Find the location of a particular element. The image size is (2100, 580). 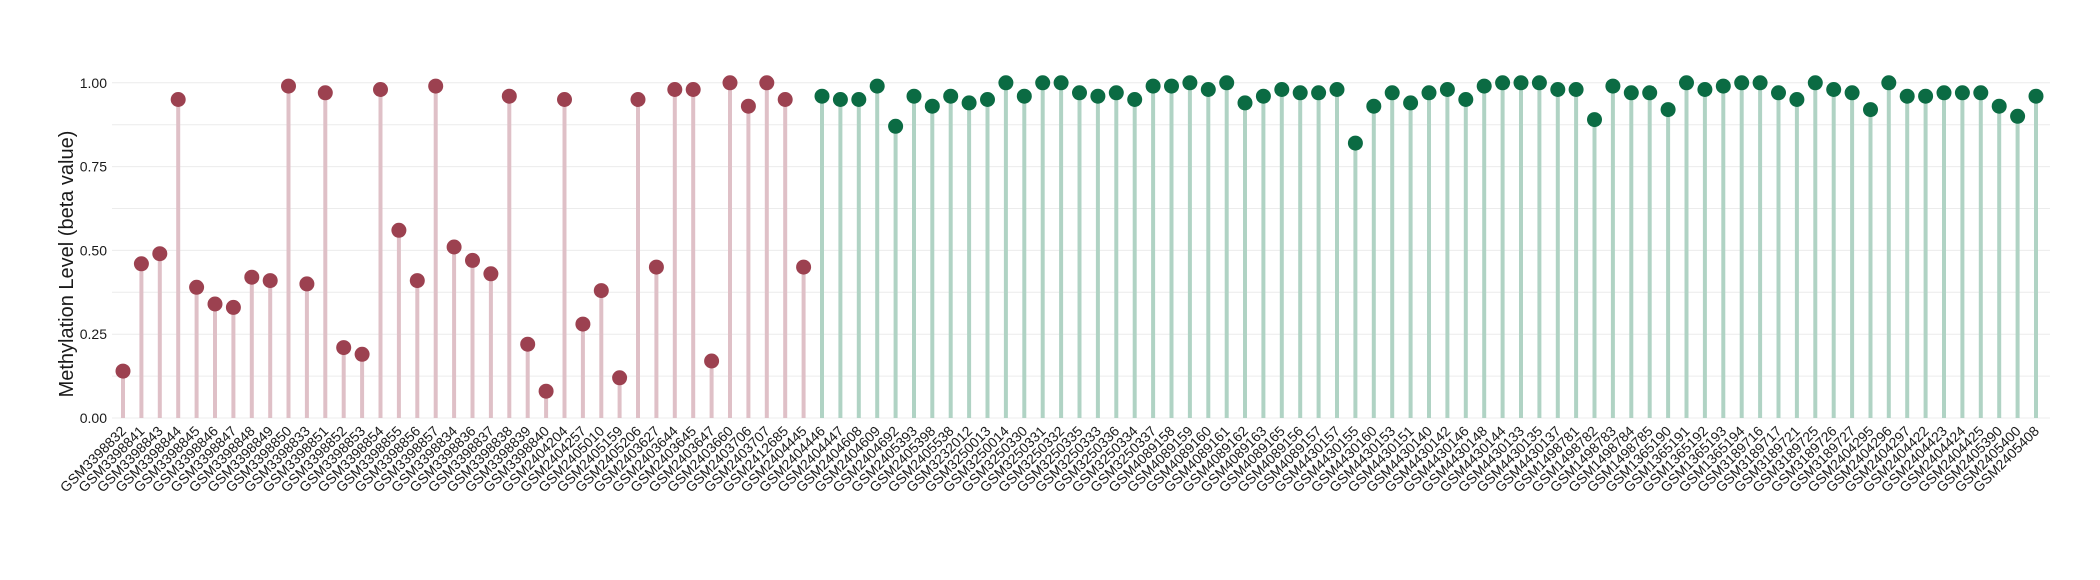

y-axis-ticks: 0.00 0.25 0.50 0.75 1.00 is located at coordinates (93, 250).